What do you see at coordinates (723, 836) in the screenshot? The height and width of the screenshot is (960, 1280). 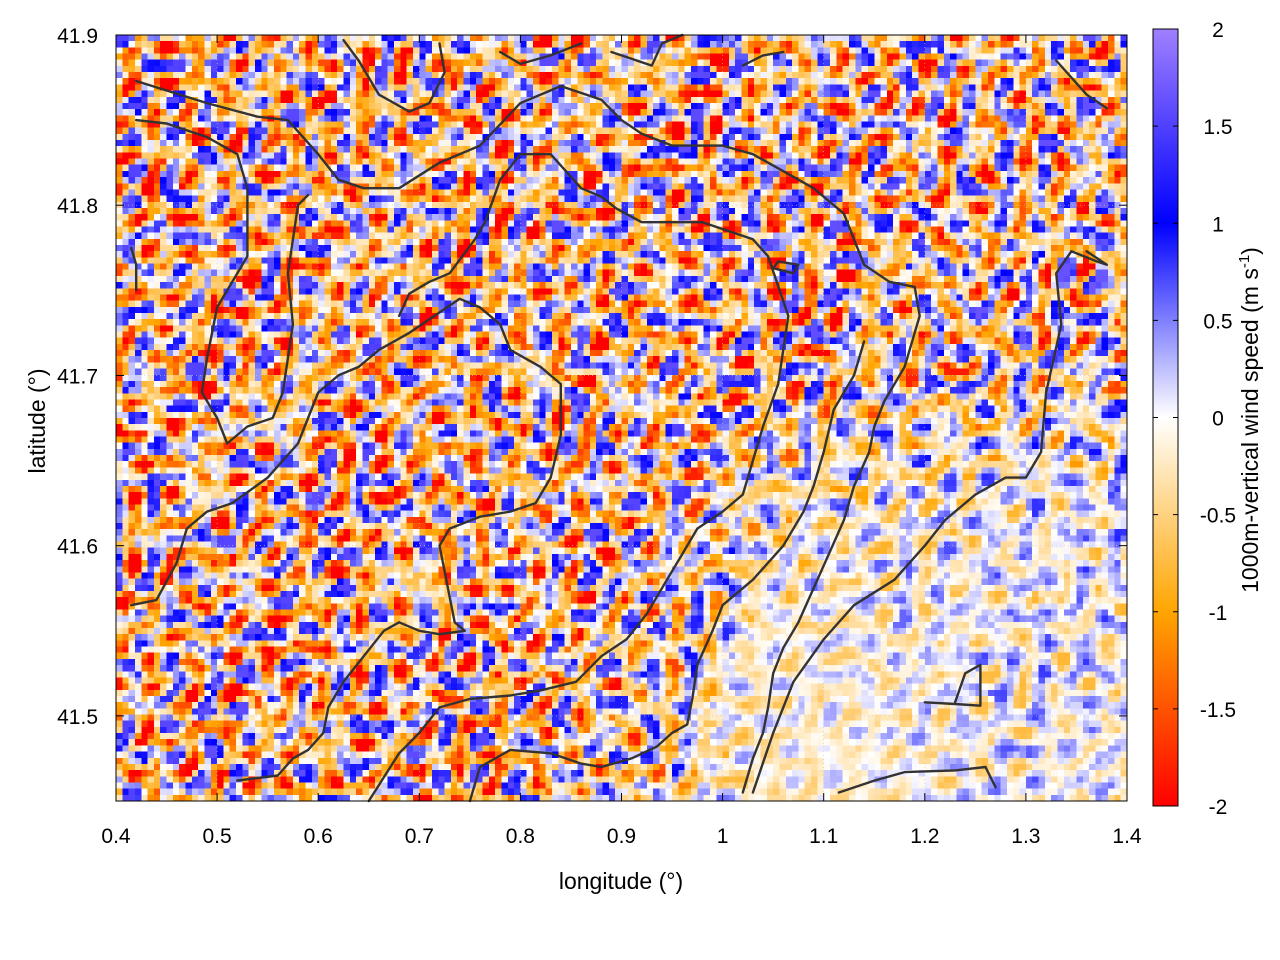 I see `x-tick-label: 1` at bounding box center [723, 836].